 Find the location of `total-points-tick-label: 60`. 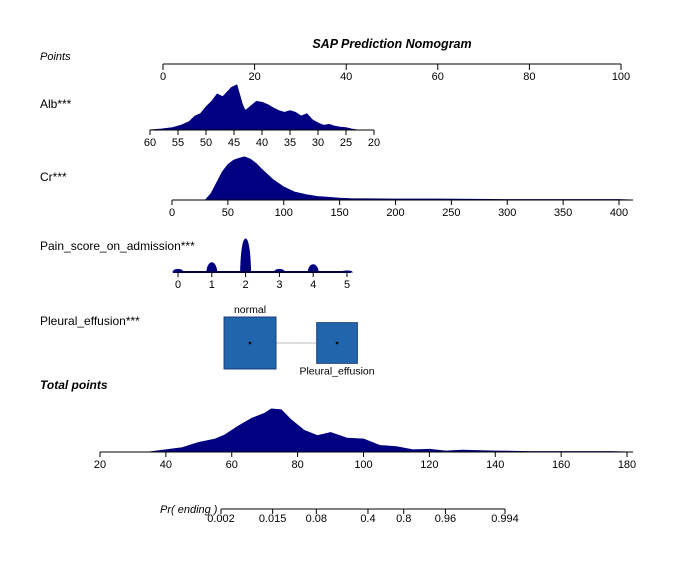

total-points-tick-label: 60 is located at coordinates (232, 465).